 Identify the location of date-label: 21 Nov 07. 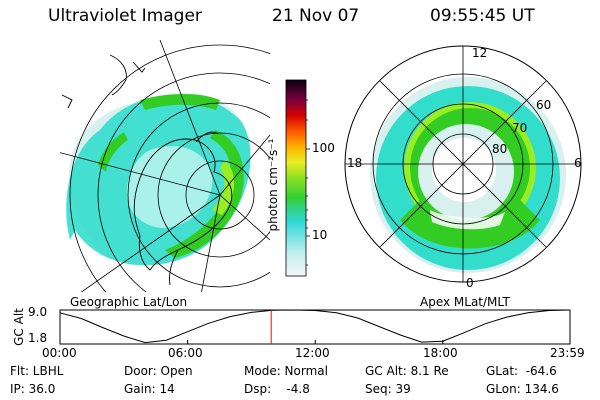
(316, 16).